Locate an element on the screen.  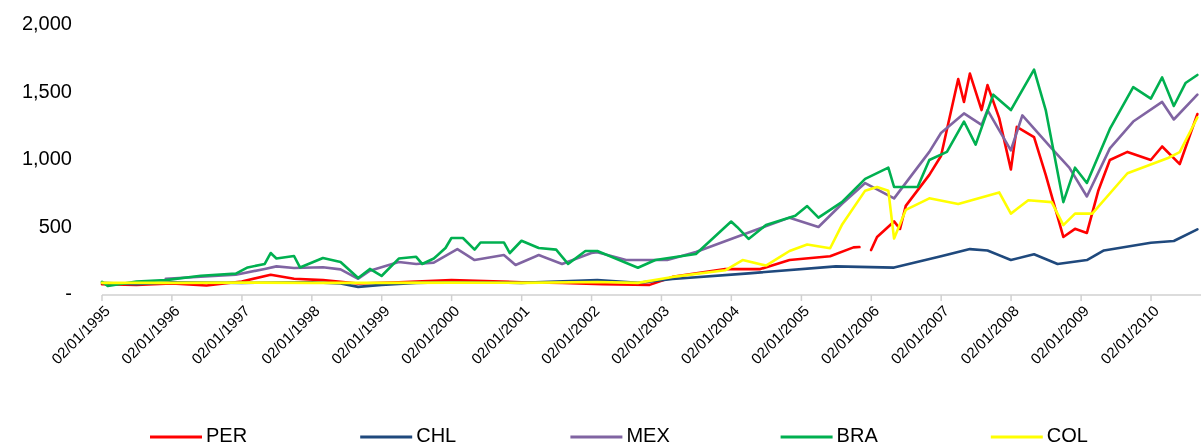
legend-label: COL is located at coordinates (1067, 435).